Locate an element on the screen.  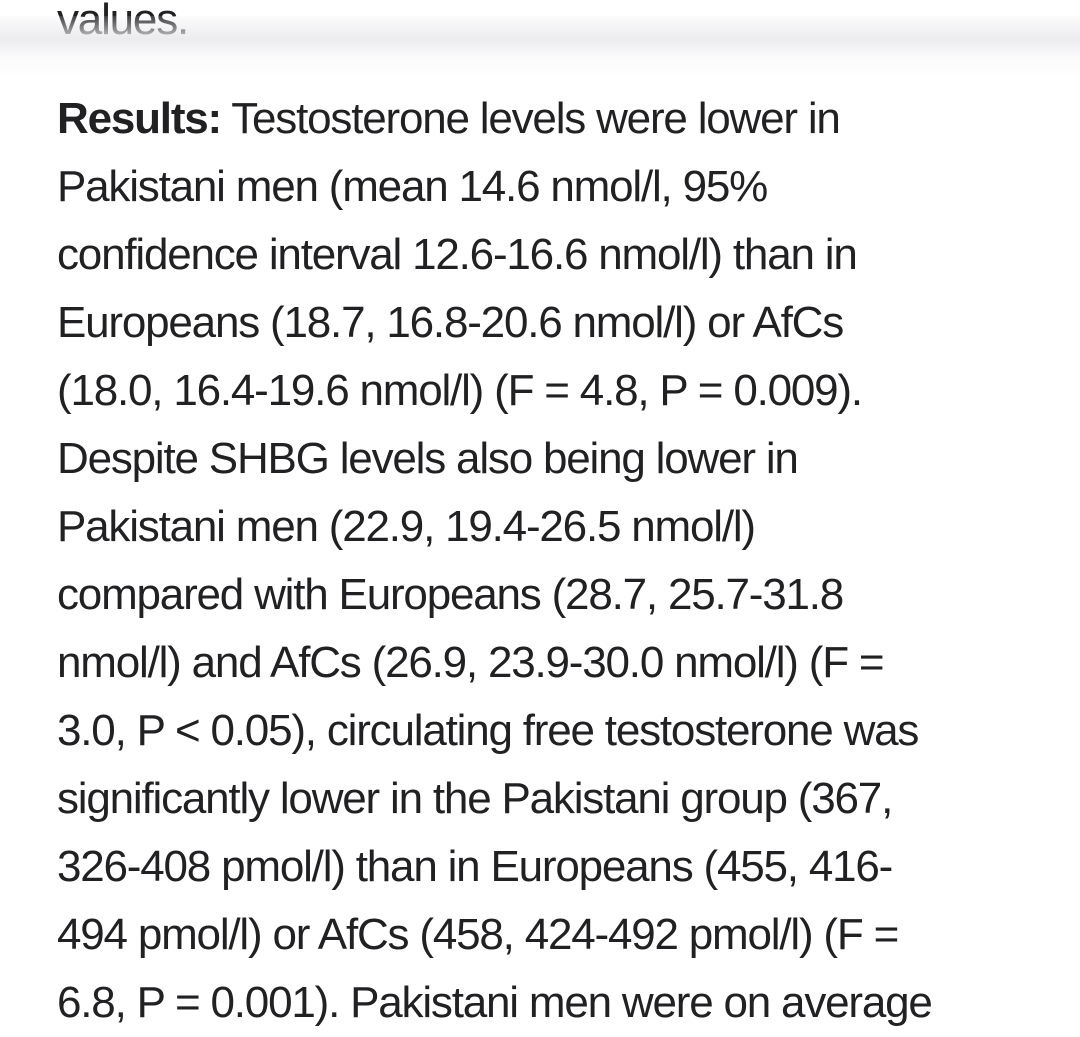
previous-paragraph-last-line: values. is located at coordinates (123, 22).